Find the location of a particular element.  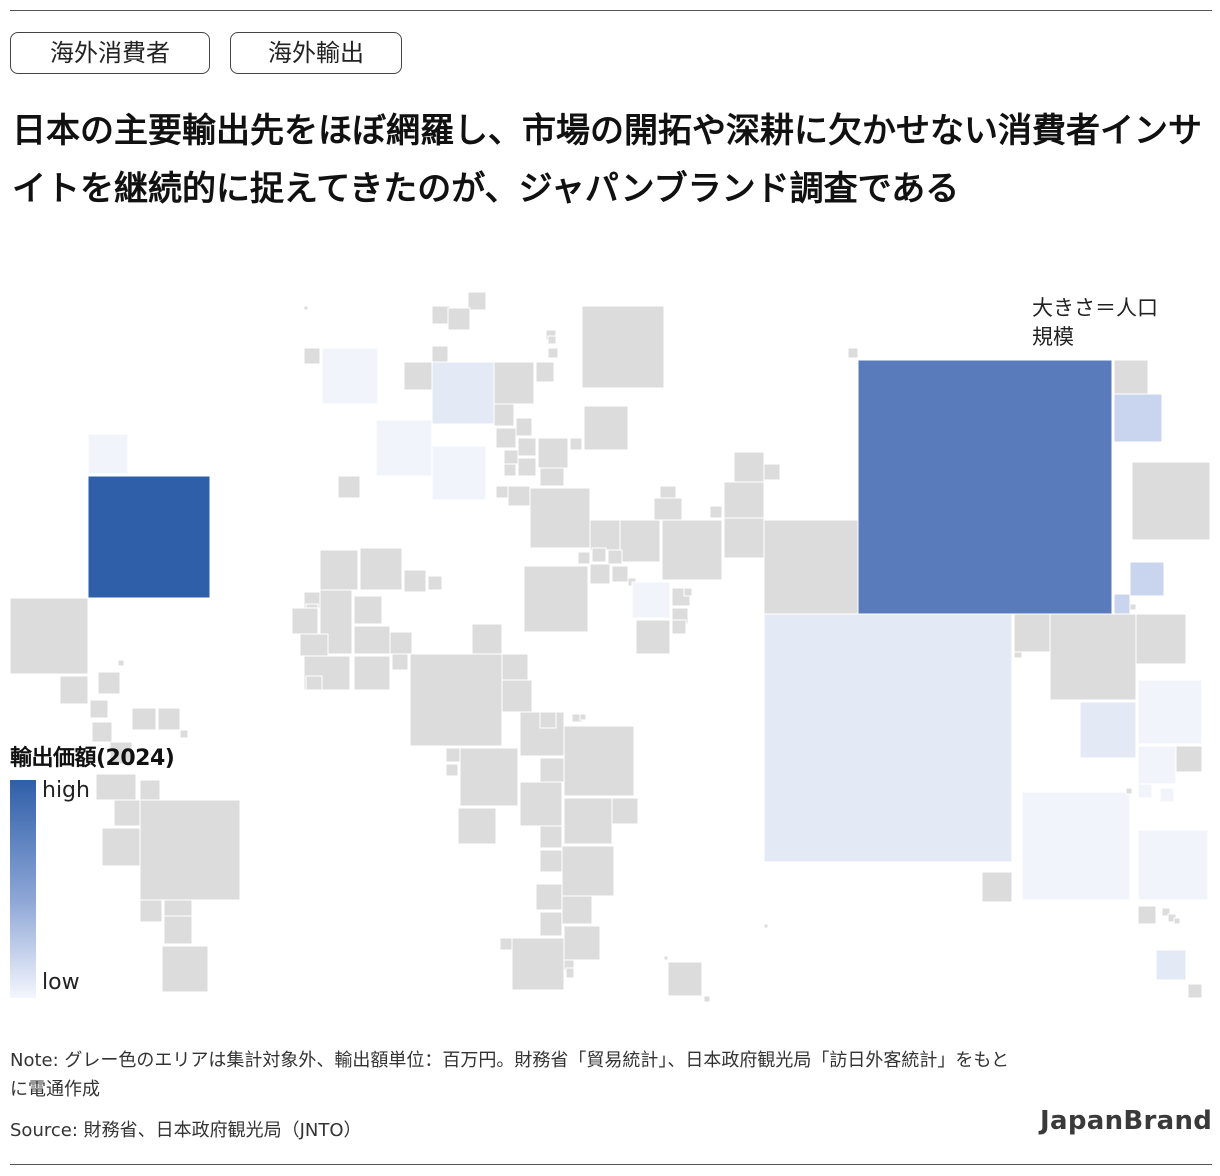

size-note-line-1: 大きさ＝人口 is located at coordinates (1095, 308).